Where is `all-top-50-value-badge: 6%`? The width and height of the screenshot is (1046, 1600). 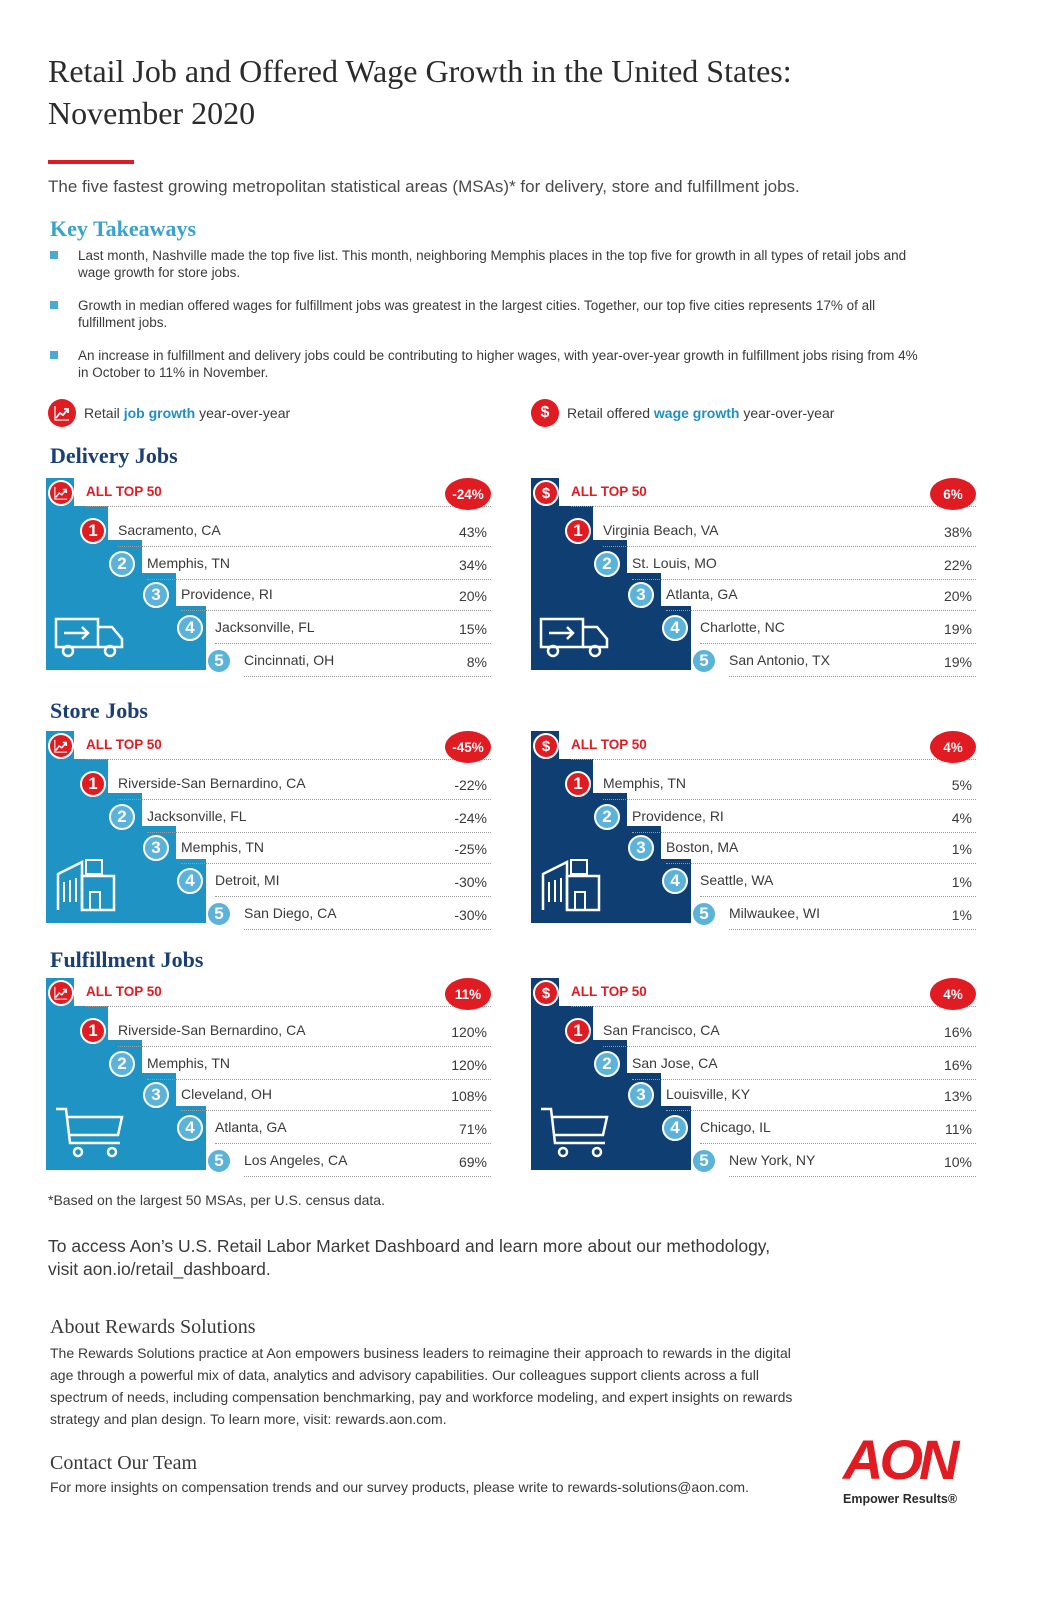
all-top-50-value-badge: 6% is located at coordinates (953, 494).